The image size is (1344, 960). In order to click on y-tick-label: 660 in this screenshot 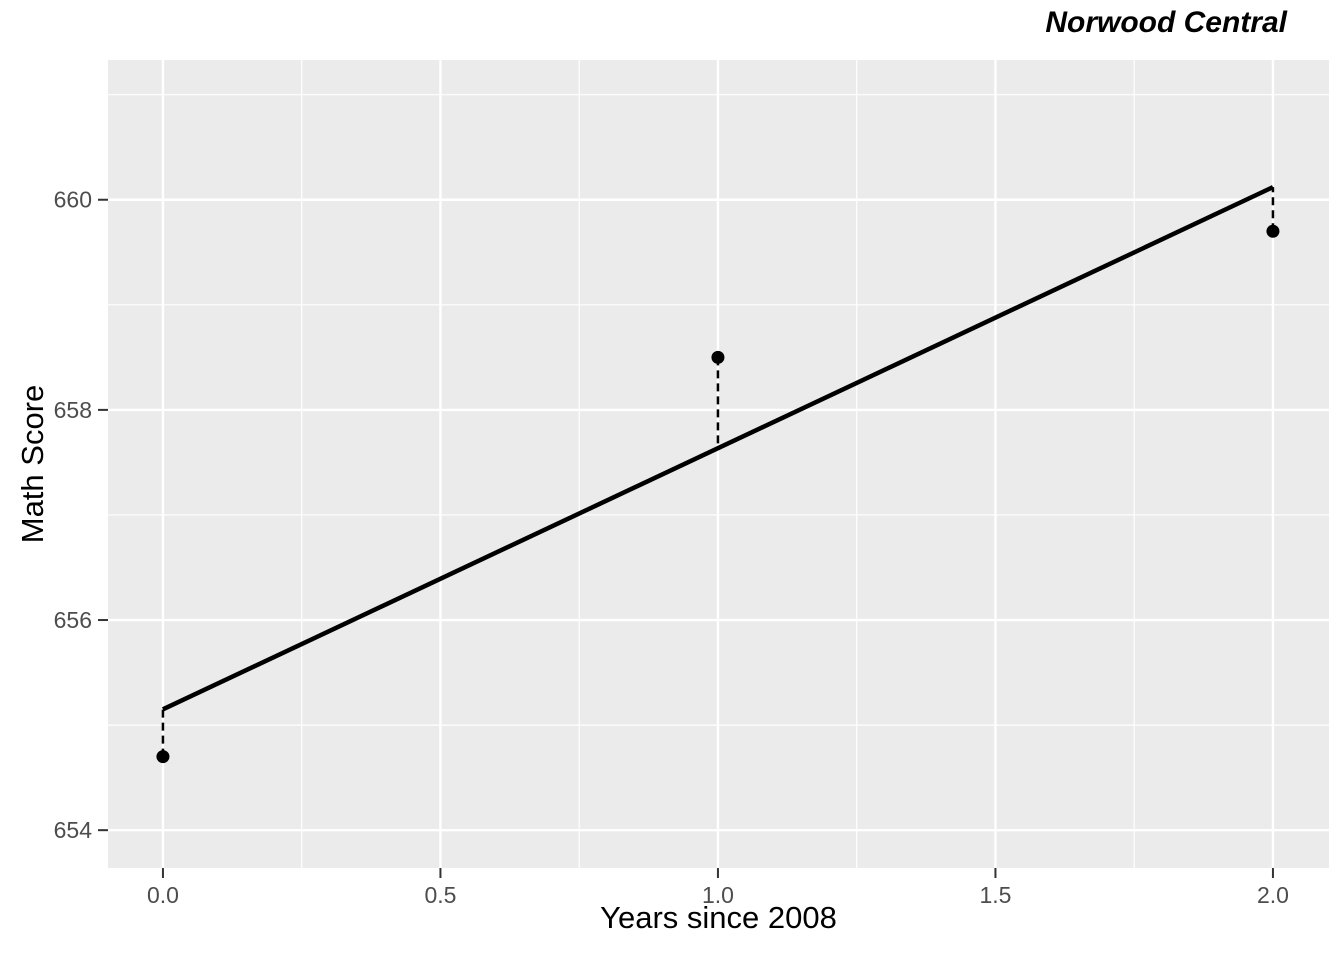, I will do `click(73, 200)`.